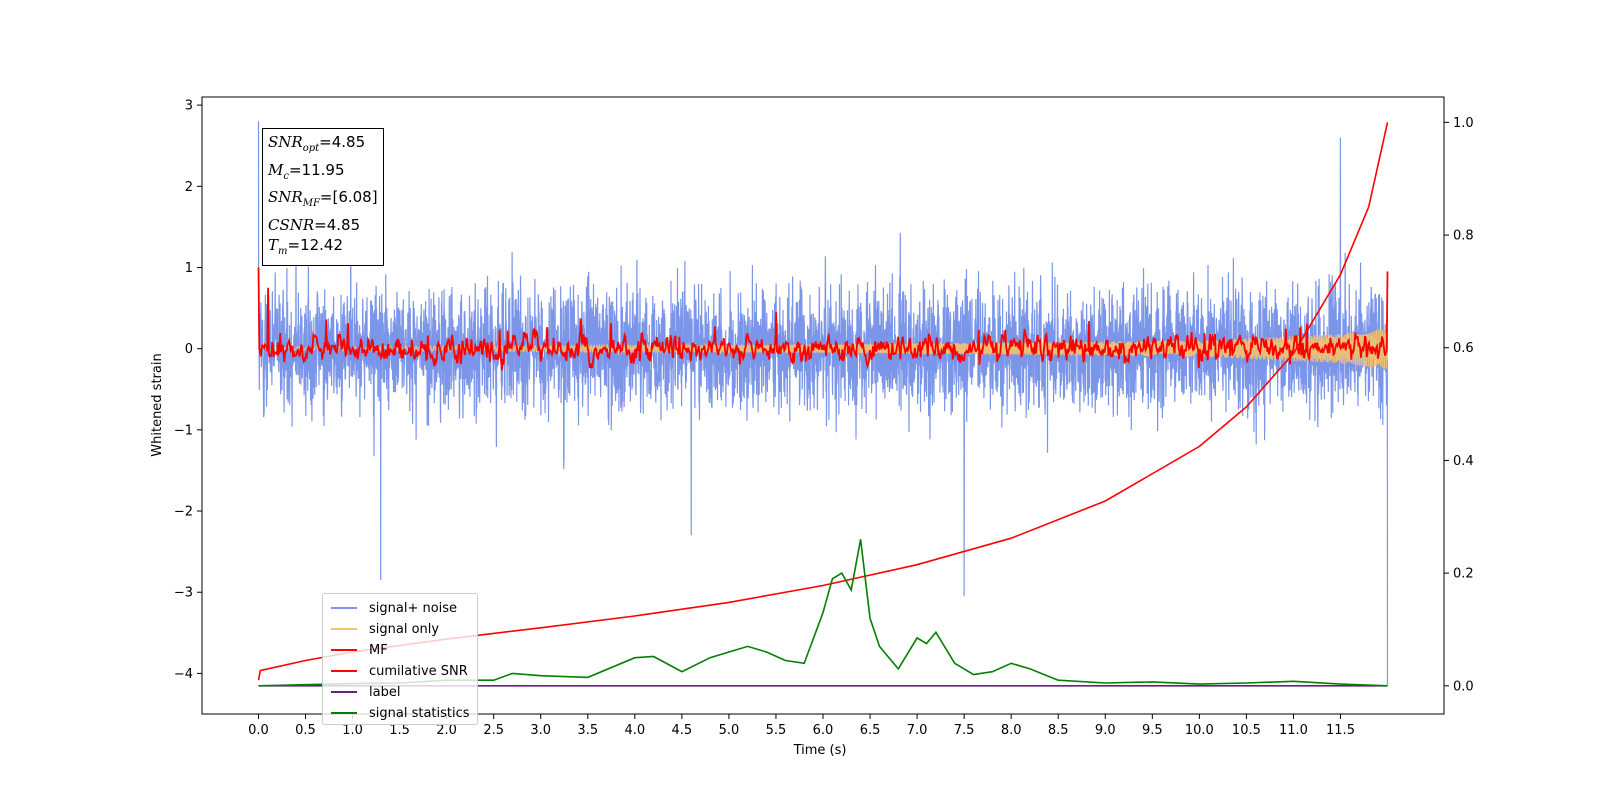  What do you see at coordinates (352, 730) in the screenshot?
I see `x-tick-label: 1.0` at bounding box center [352, 730].